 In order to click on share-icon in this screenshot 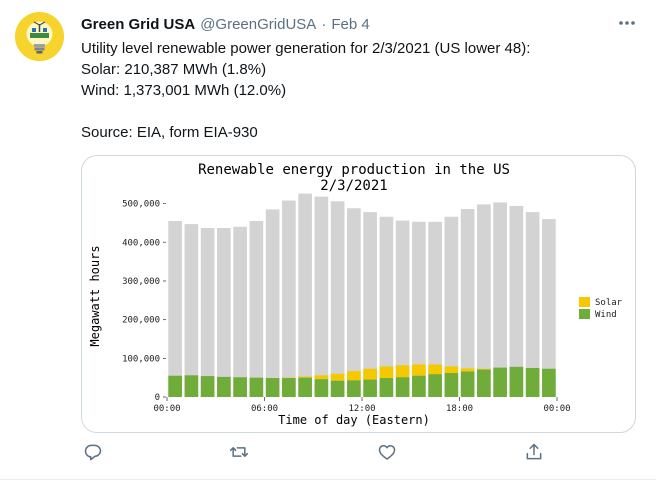, I will do `click(534, 454)`.